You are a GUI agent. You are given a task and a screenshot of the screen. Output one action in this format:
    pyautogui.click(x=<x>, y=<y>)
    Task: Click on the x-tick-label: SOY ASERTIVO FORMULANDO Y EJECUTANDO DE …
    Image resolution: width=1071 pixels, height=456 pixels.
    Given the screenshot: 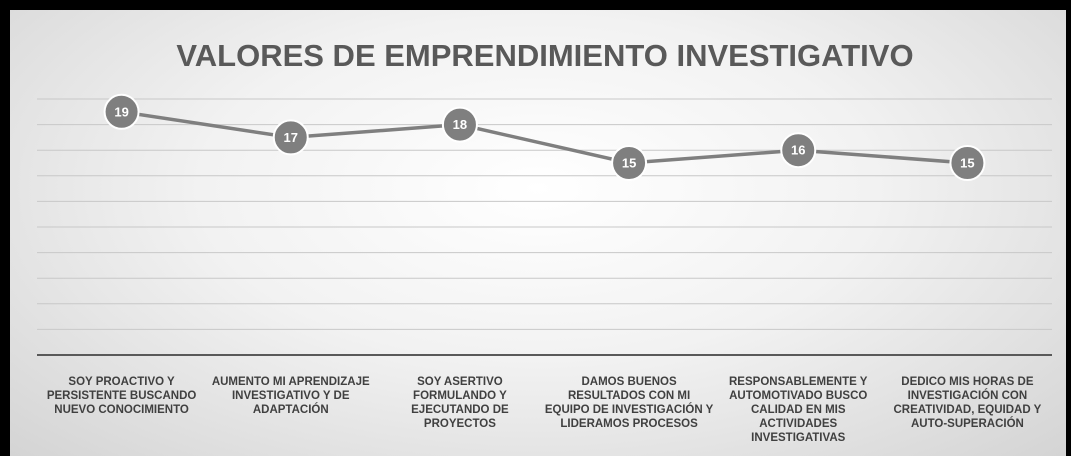 What is the action you would take?
    pyautogui.click(x=460, y=403)
    